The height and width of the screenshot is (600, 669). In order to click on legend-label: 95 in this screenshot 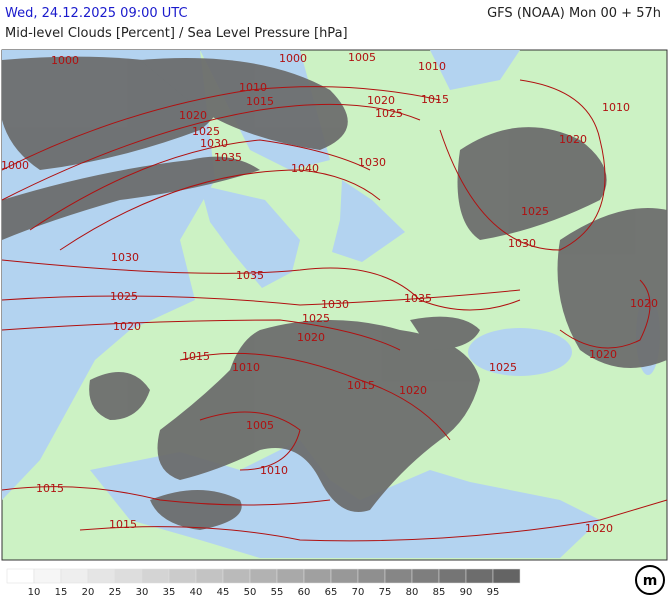, I will do `click(493, 592)`.